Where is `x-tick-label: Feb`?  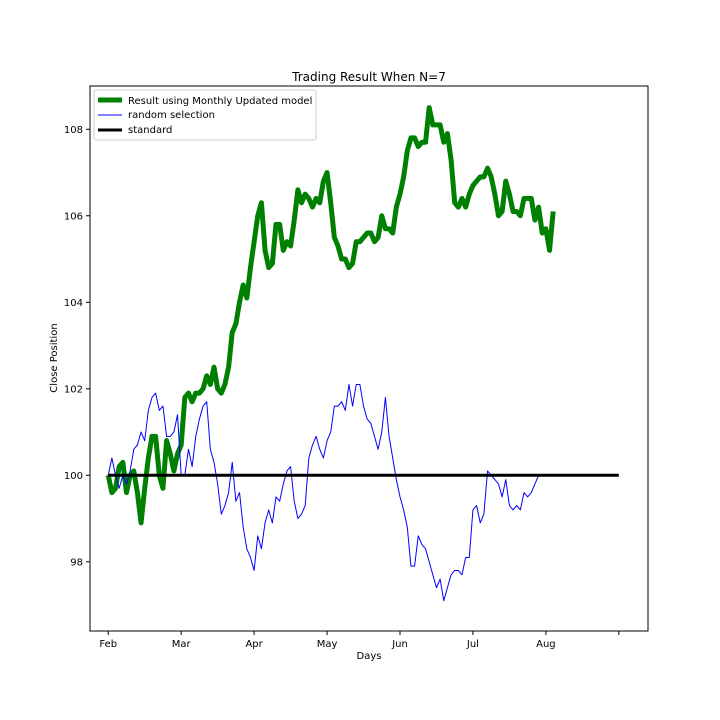
x-tick-label: Feb is located at coordinates (108, 644).